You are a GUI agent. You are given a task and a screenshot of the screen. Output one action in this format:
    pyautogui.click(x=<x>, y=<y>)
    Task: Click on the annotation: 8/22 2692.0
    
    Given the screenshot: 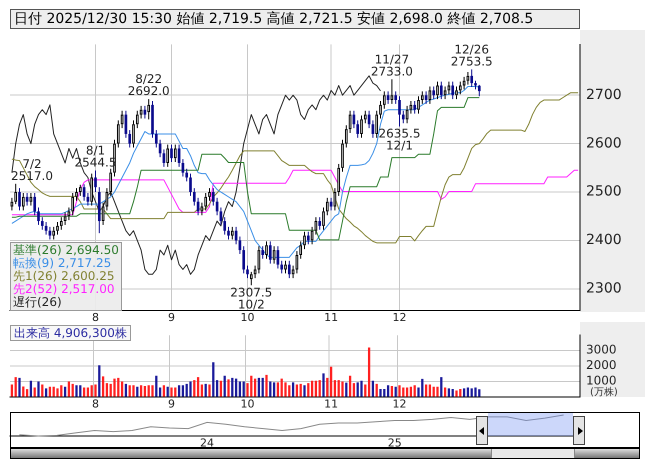 What is the action you would take?
    pyautogui.click(x=149, y=85)
    